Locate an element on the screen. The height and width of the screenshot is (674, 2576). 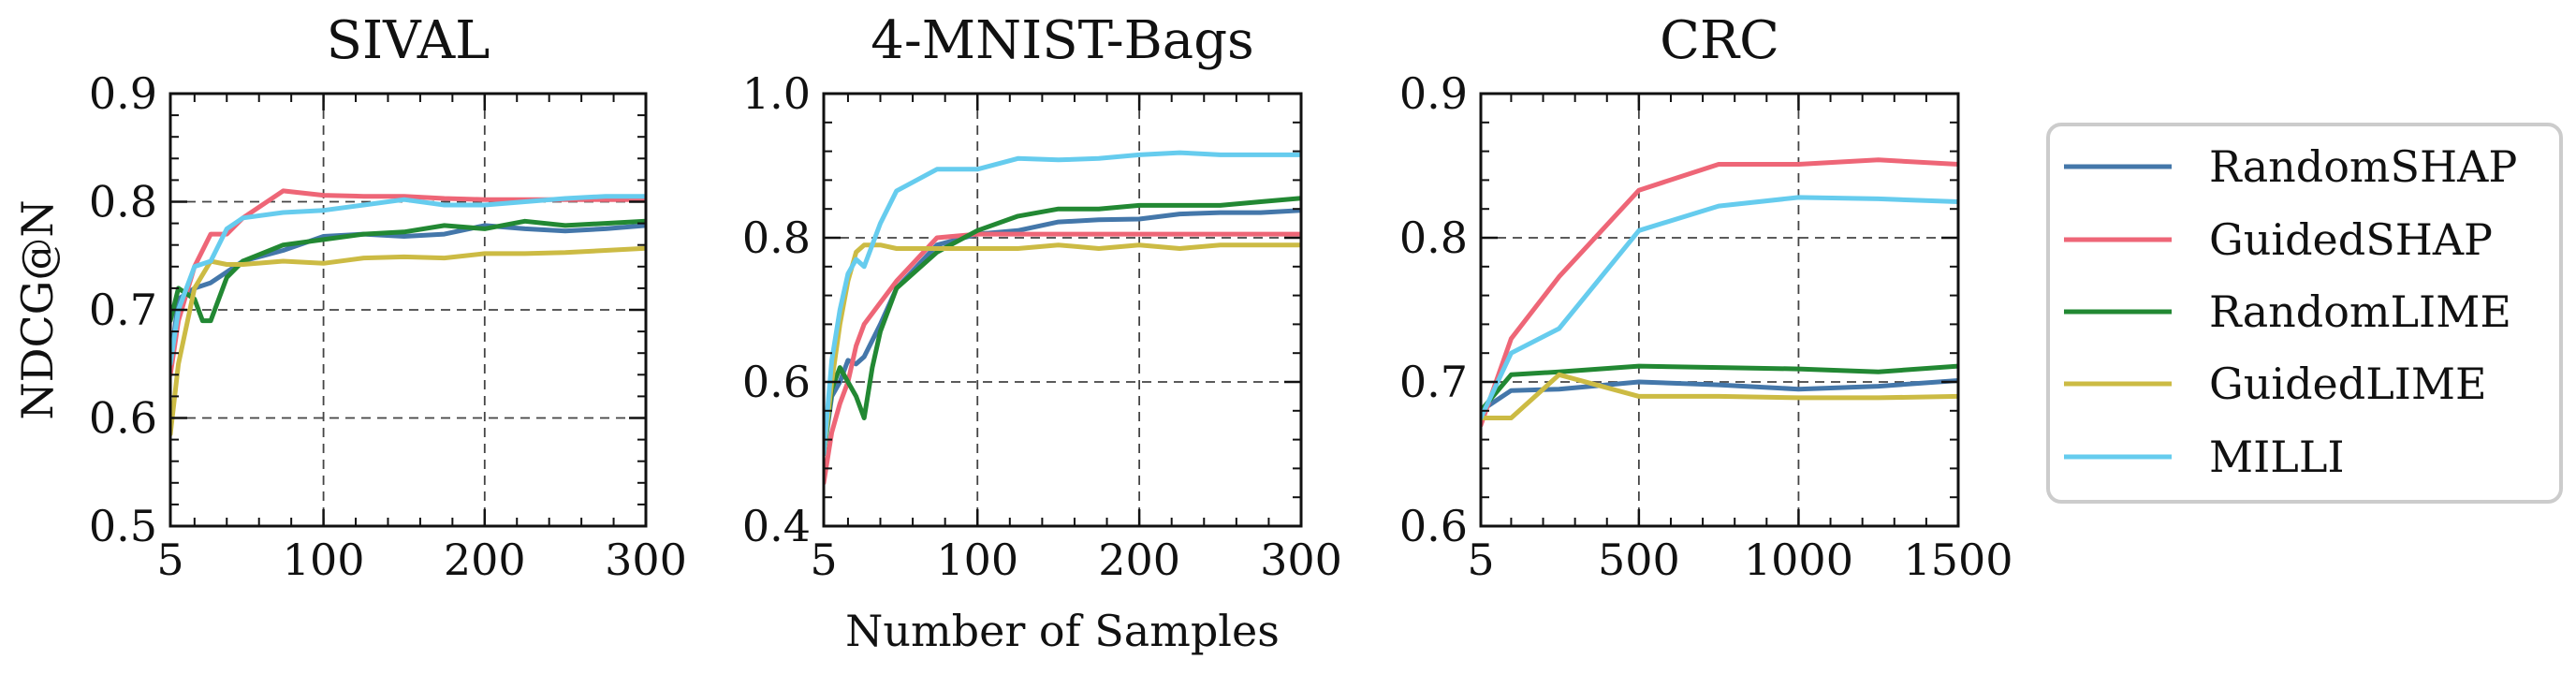
chart-title: CRC is located at coordinates (1719, 41).